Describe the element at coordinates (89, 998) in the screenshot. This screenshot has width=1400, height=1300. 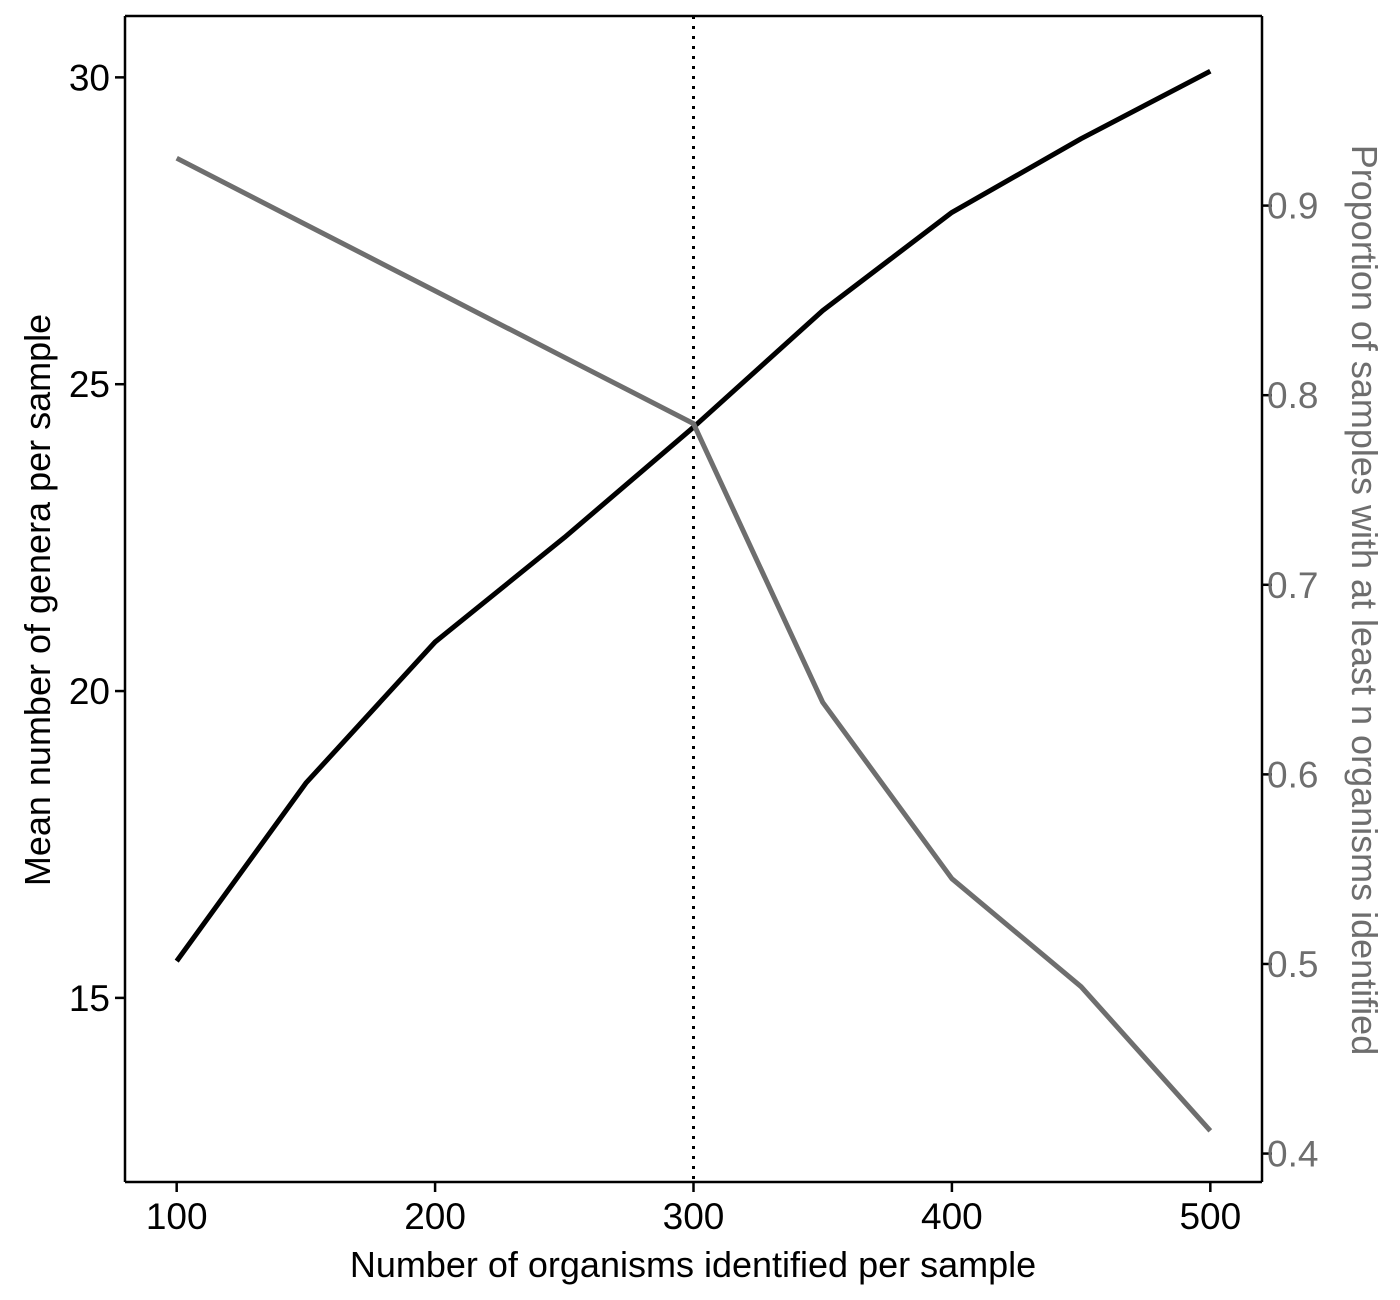
I see `y-tick-label: 15` at that location.